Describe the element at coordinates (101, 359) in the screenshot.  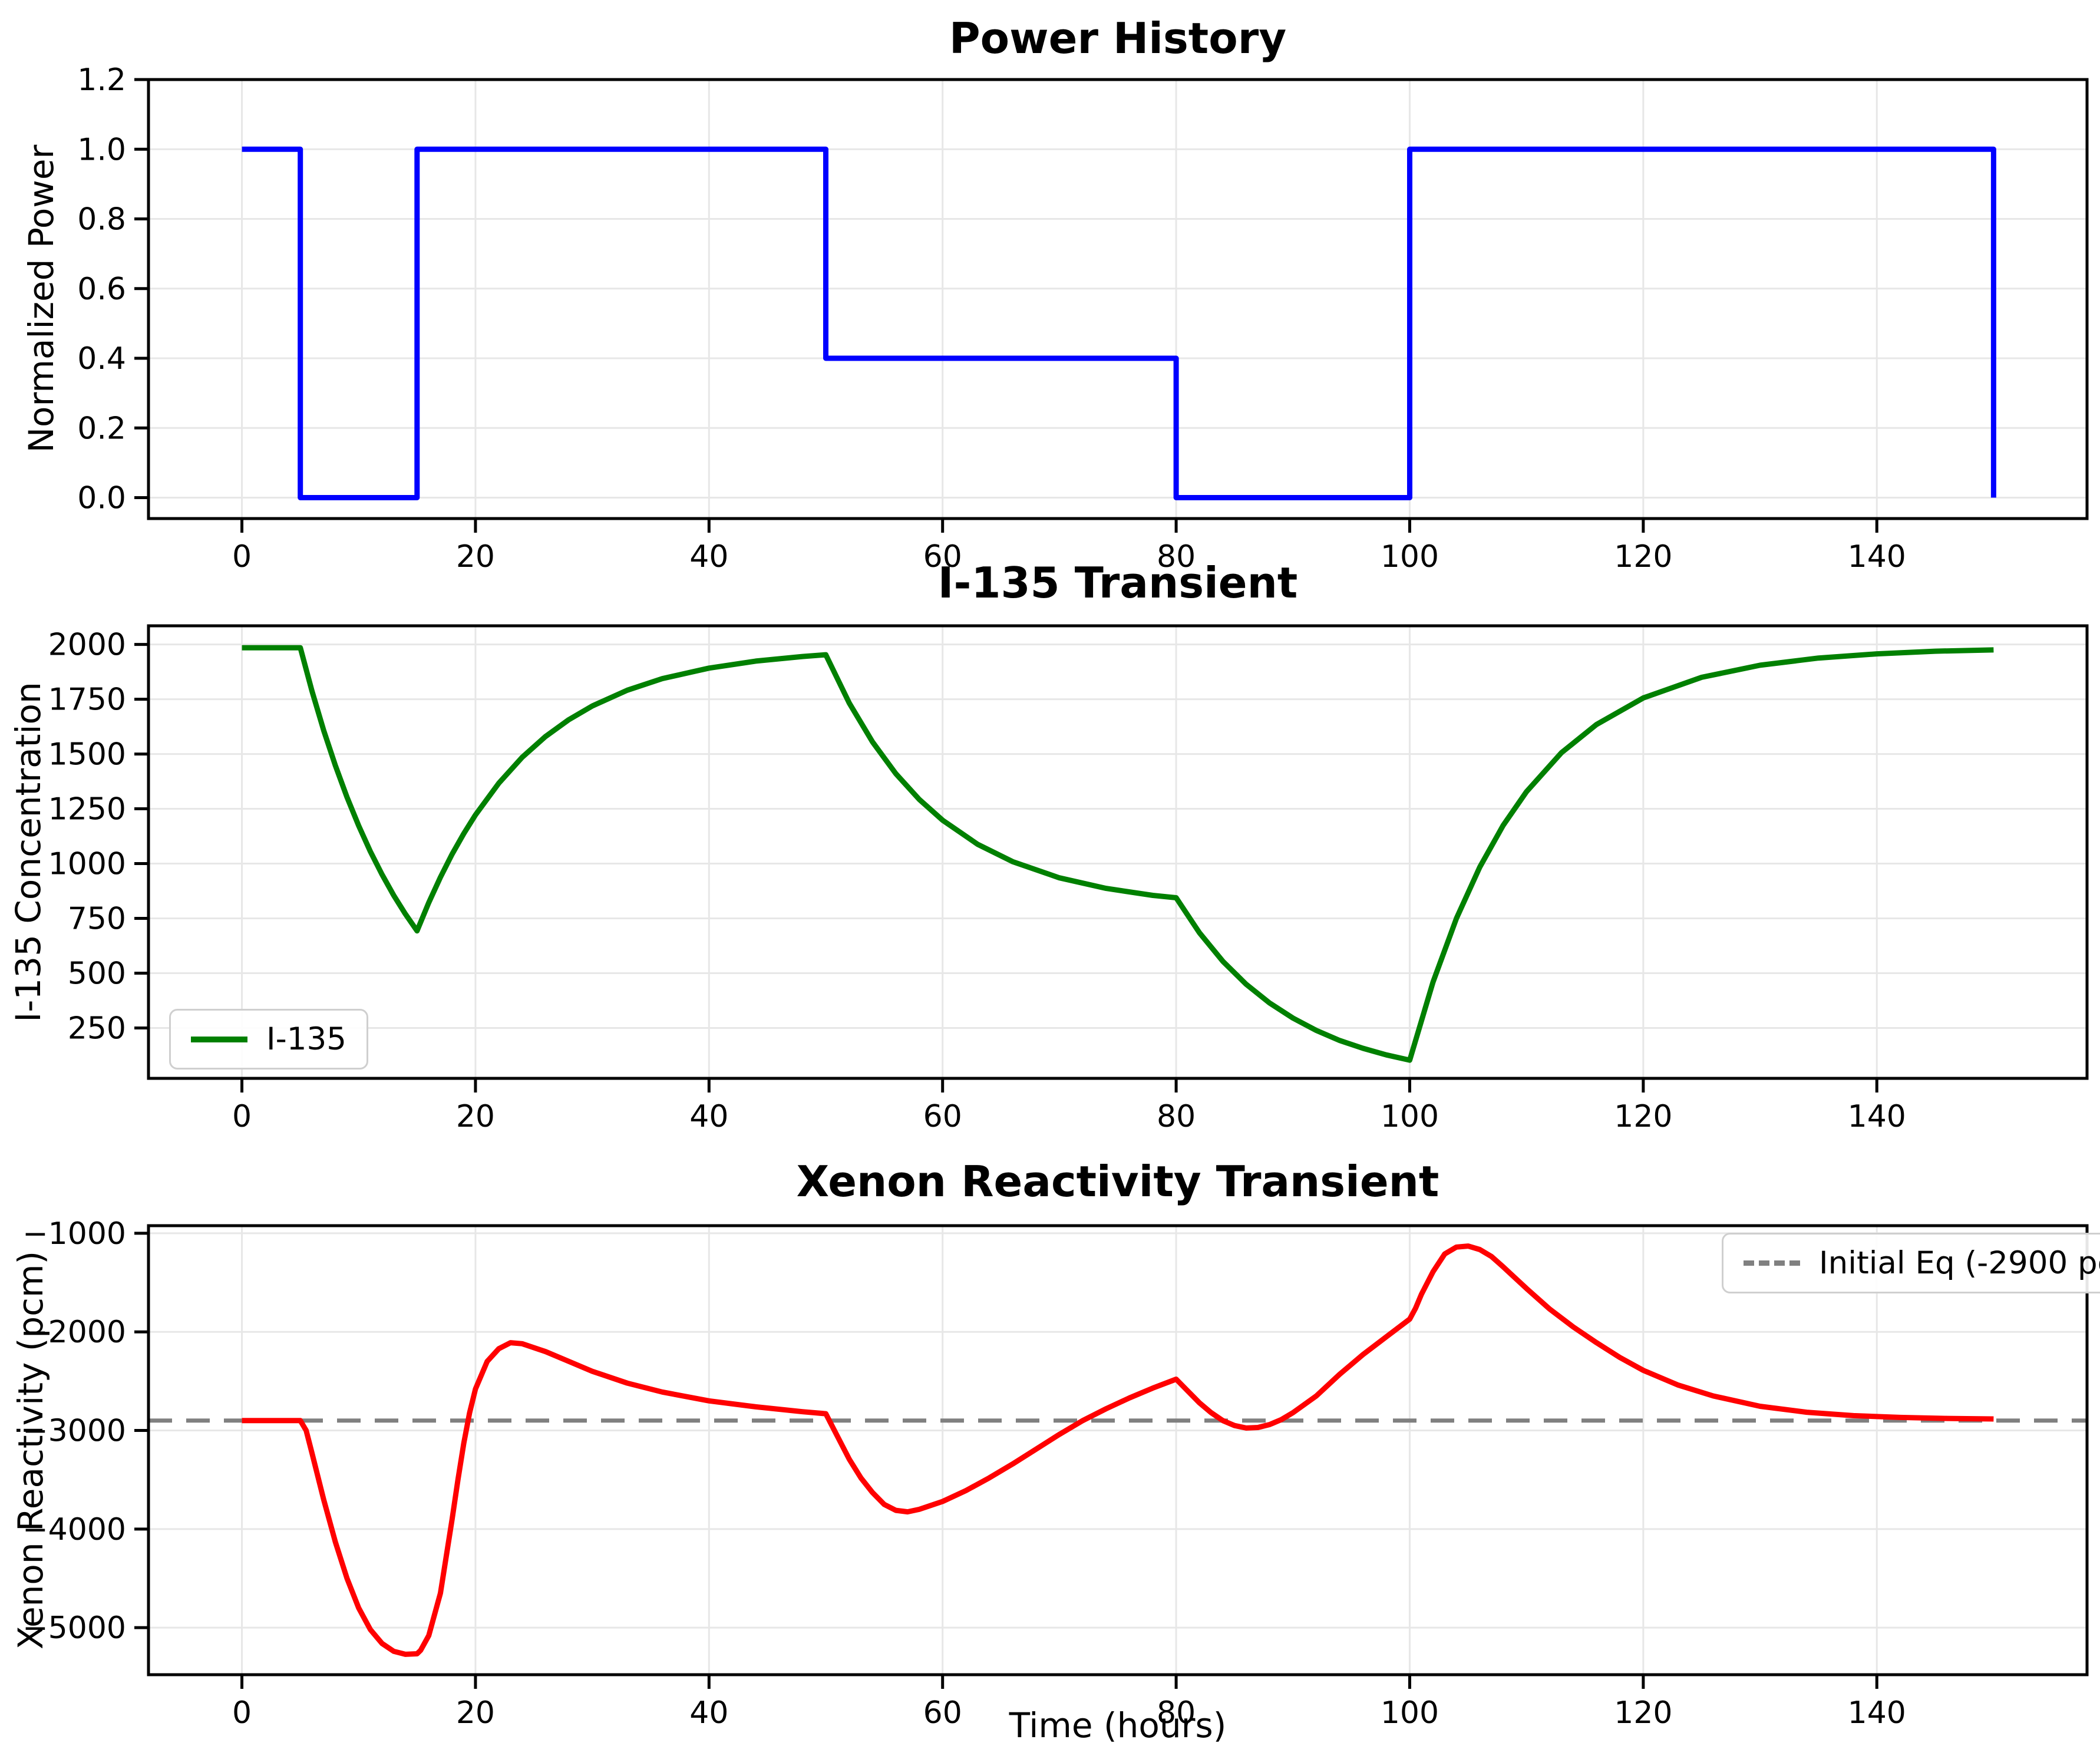
I see `y-tick-label: 0.4` at that location.